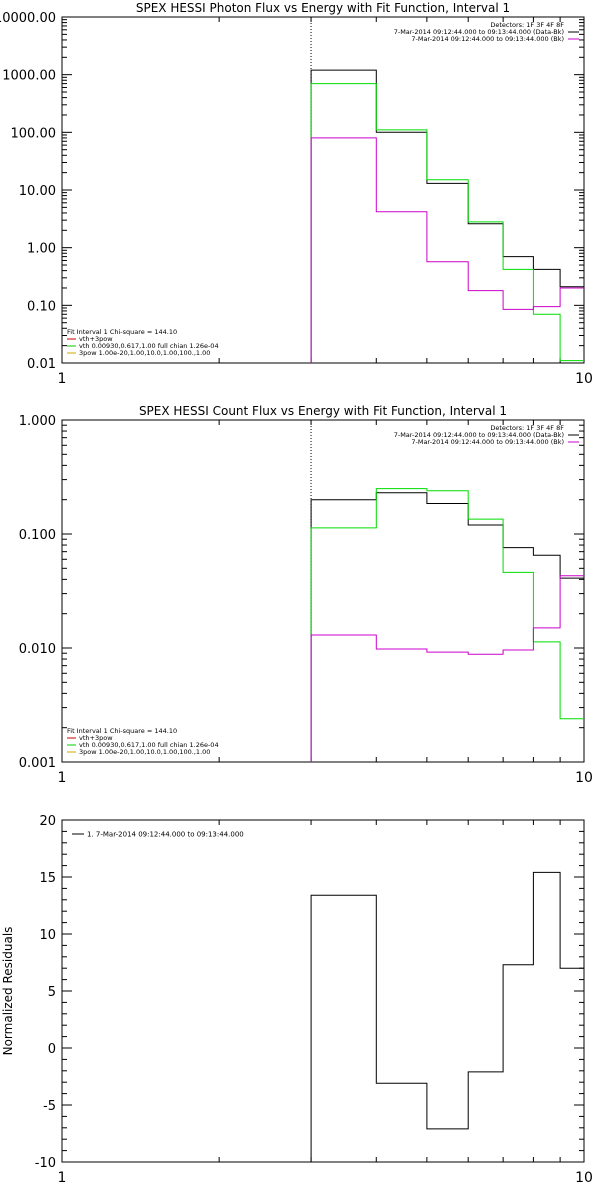 This screenshot has height=1200, width=600. What do you see at coordinates (47, 821) in the screenshot?
I see `y-tick-label: 20` at bounding box center [47, 821].